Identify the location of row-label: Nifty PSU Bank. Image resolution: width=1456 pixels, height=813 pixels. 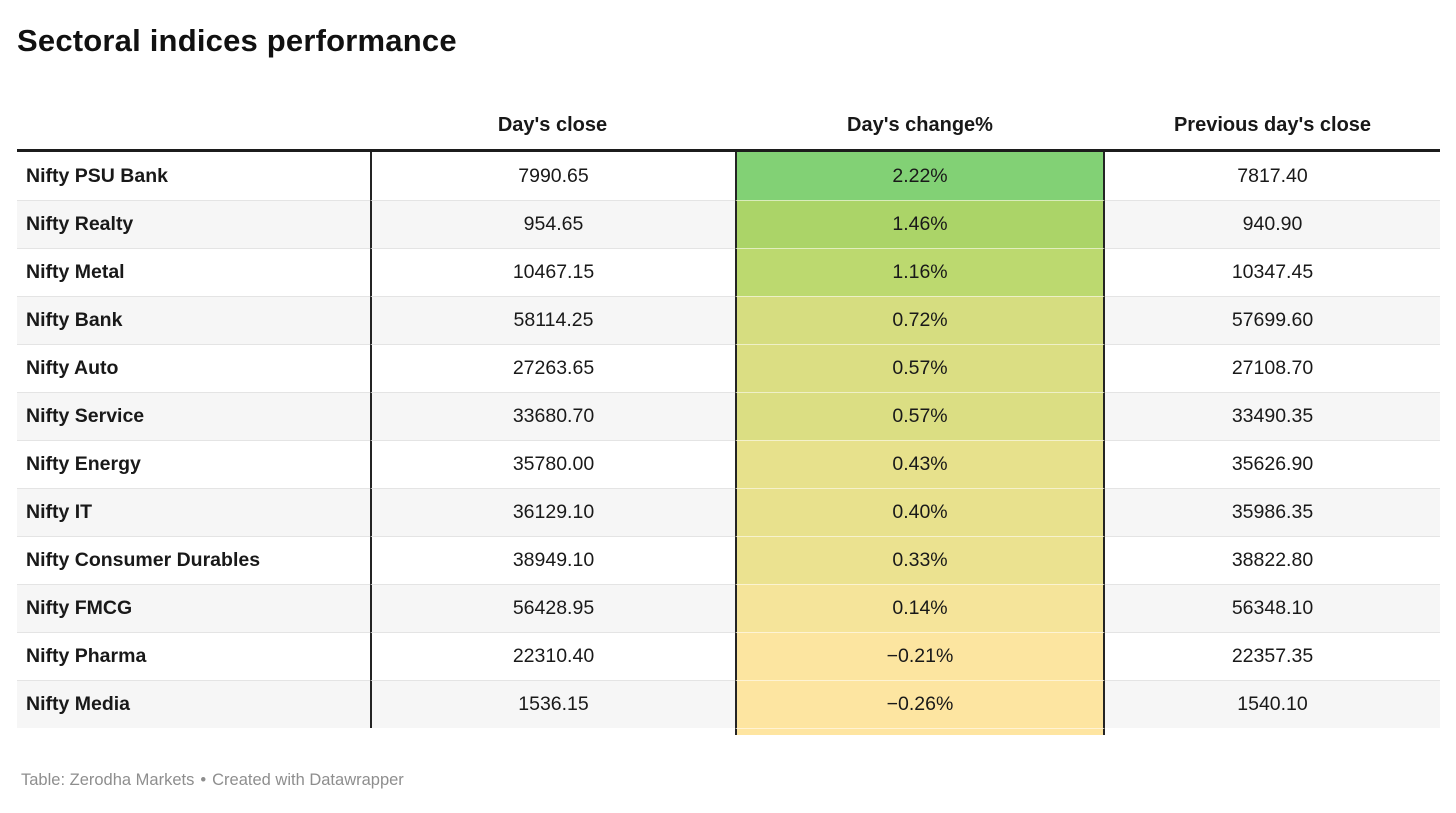
(193, 176).